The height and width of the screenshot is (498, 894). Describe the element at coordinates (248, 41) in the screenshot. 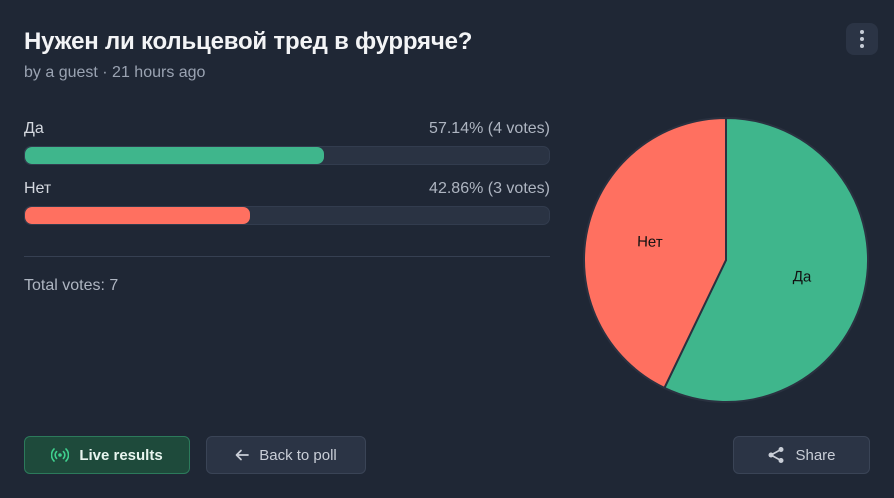

I see `poll-title: Нужен ли кольцевой тред в фурряче?` at that location.